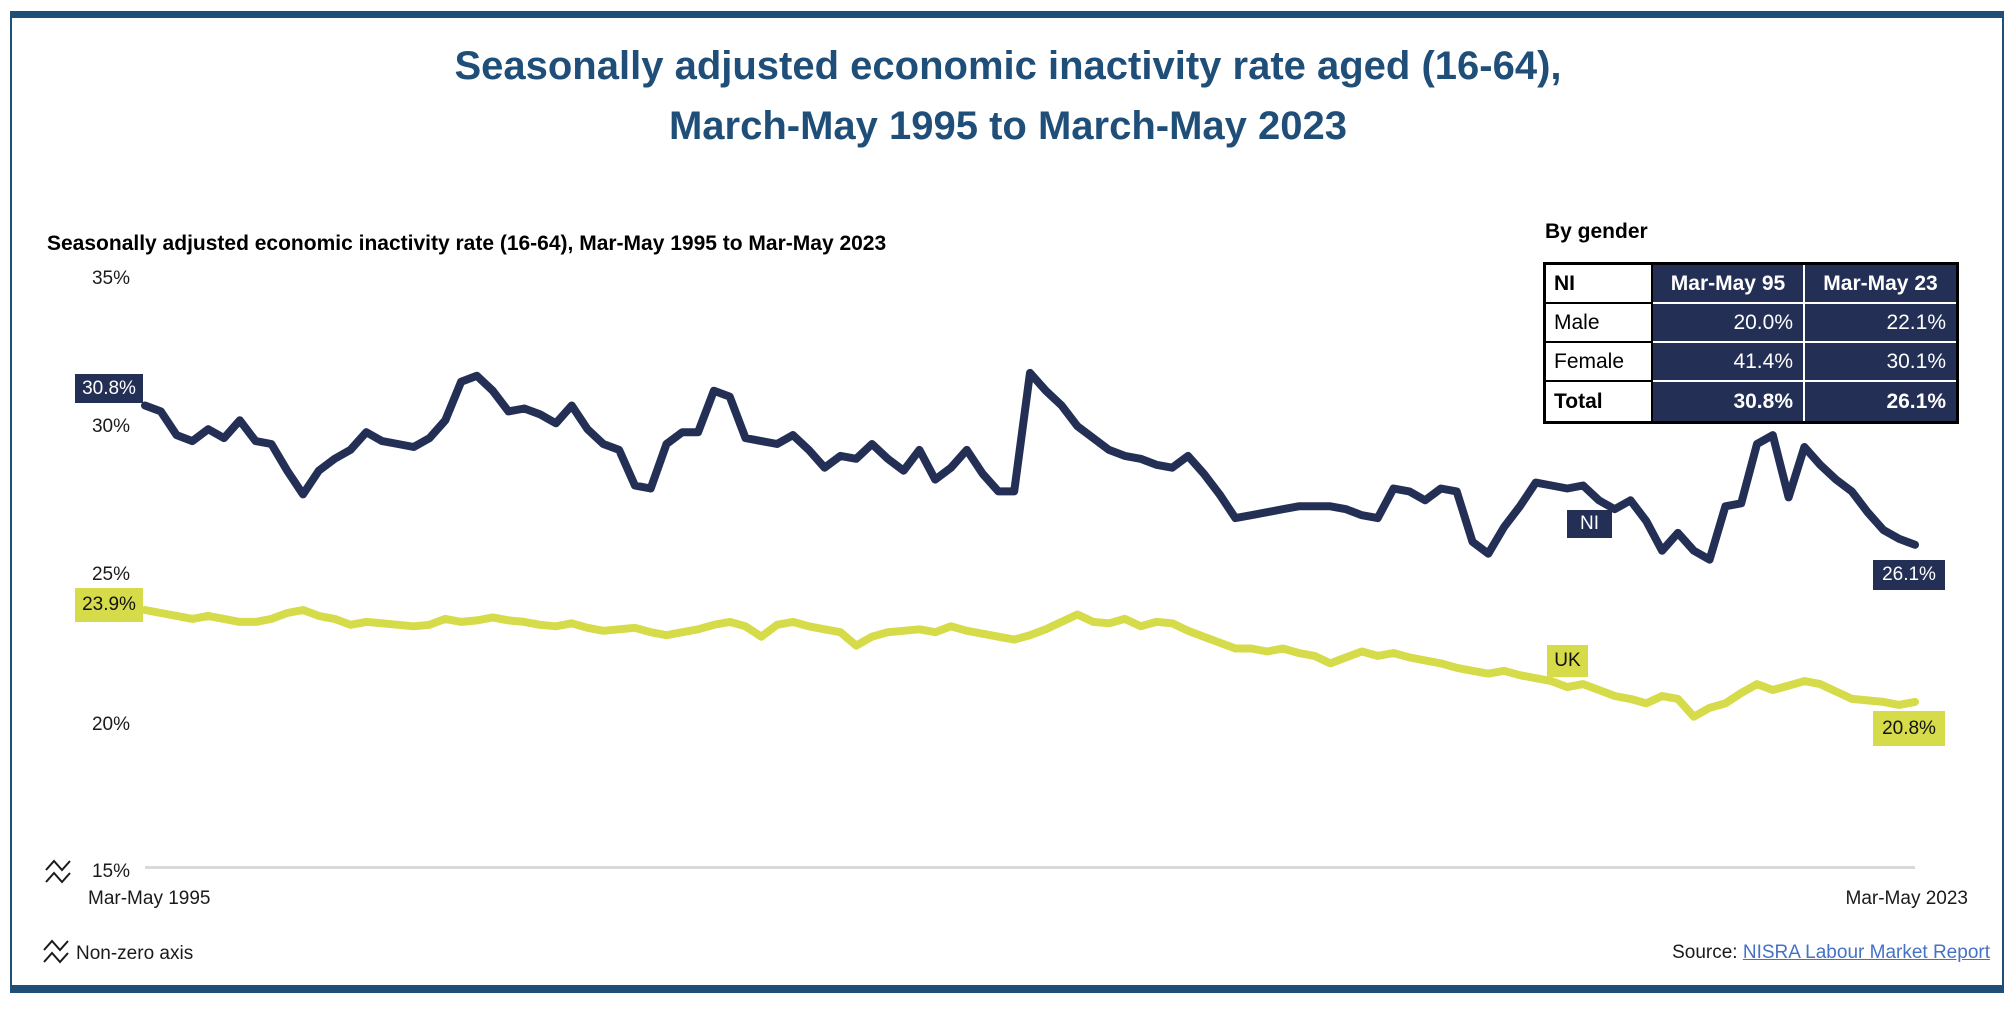  What do you see at coordinates (1907, 898) in the screenshot?
I see `x-axis-right-label: Mar-May 2023` at bounding box center [1907, 898].